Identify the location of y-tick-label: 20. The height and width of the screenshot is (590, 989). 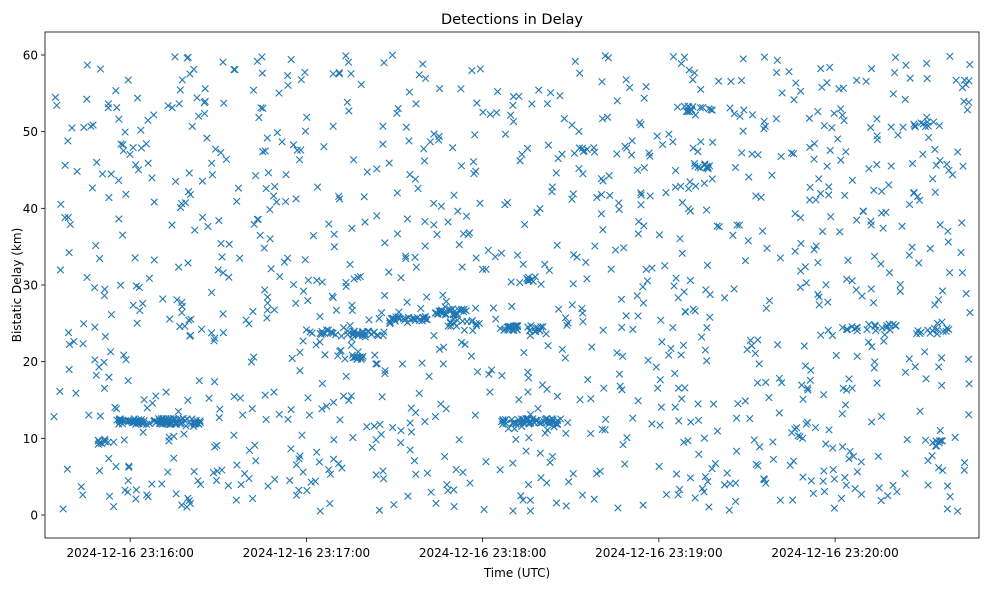
(30, 362).